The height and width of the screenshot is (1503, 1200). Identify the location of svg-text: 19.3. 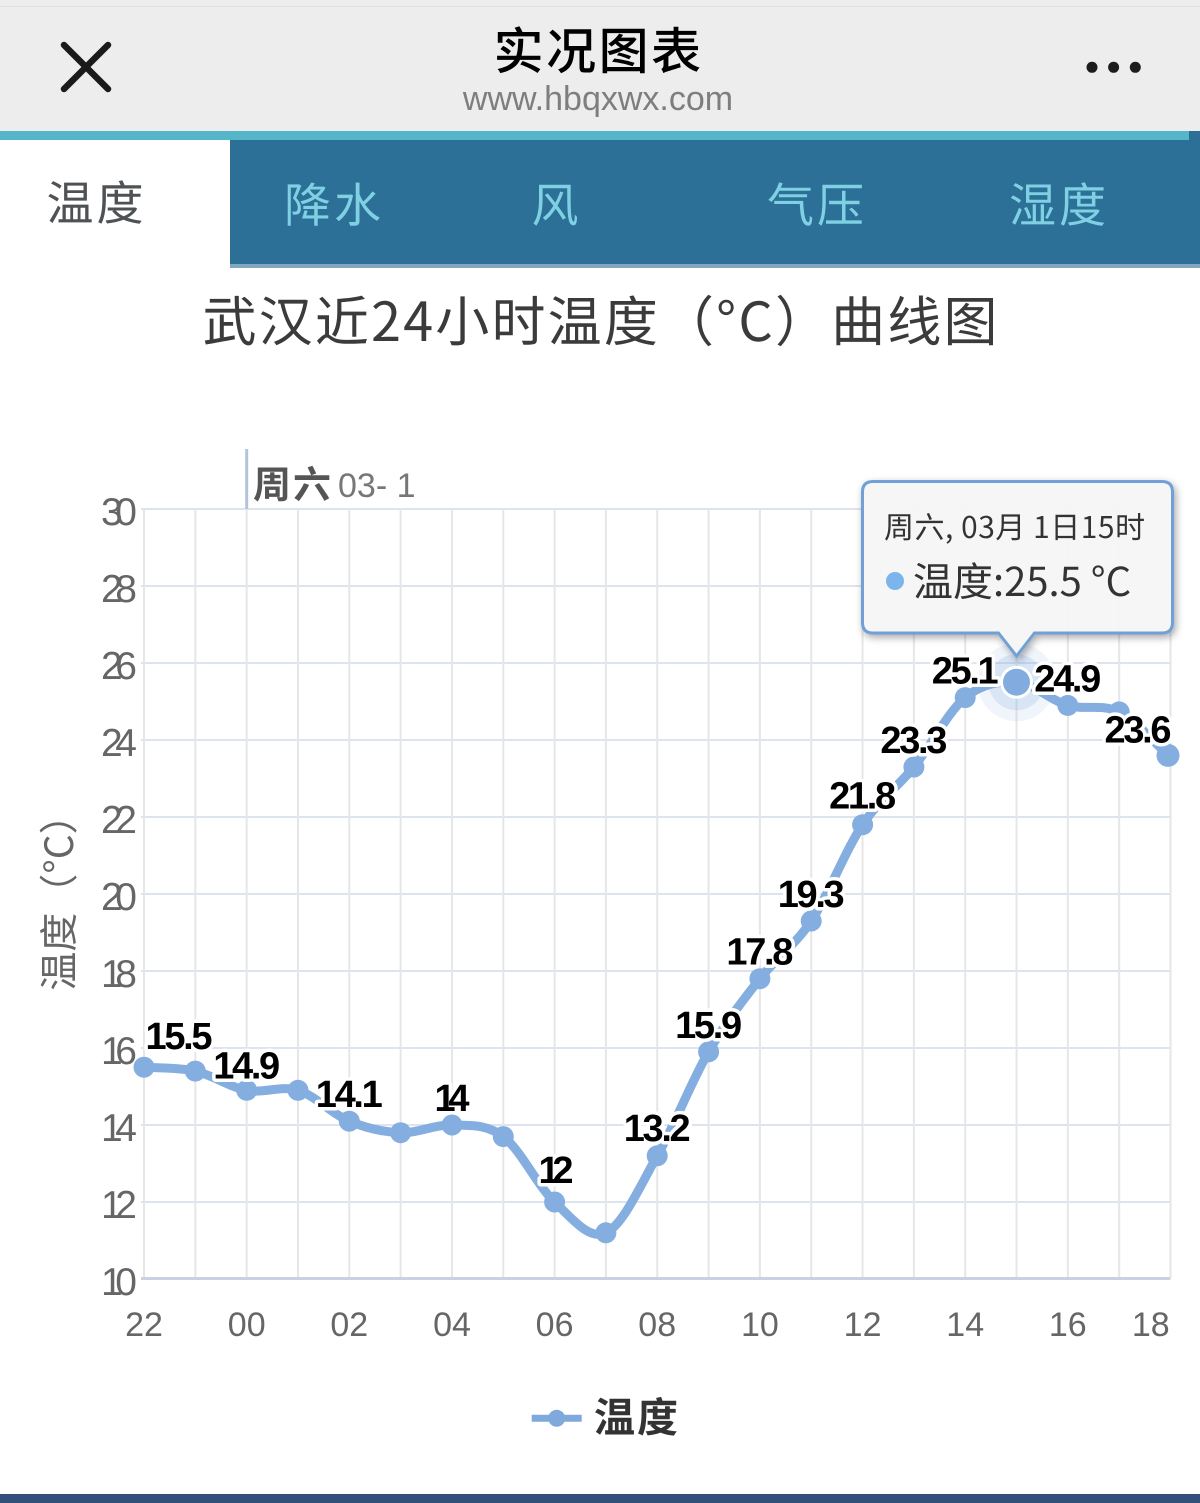
(811, 895).